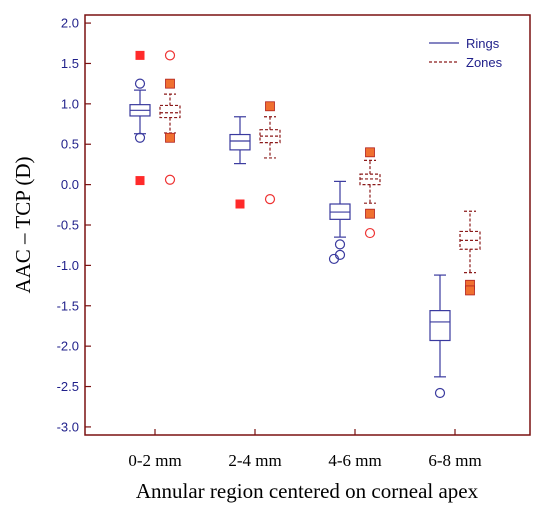 The width and height of the screenshot is (550, 515). I want to click on x-tick-label: 6-8 mm, so click(454, 460).